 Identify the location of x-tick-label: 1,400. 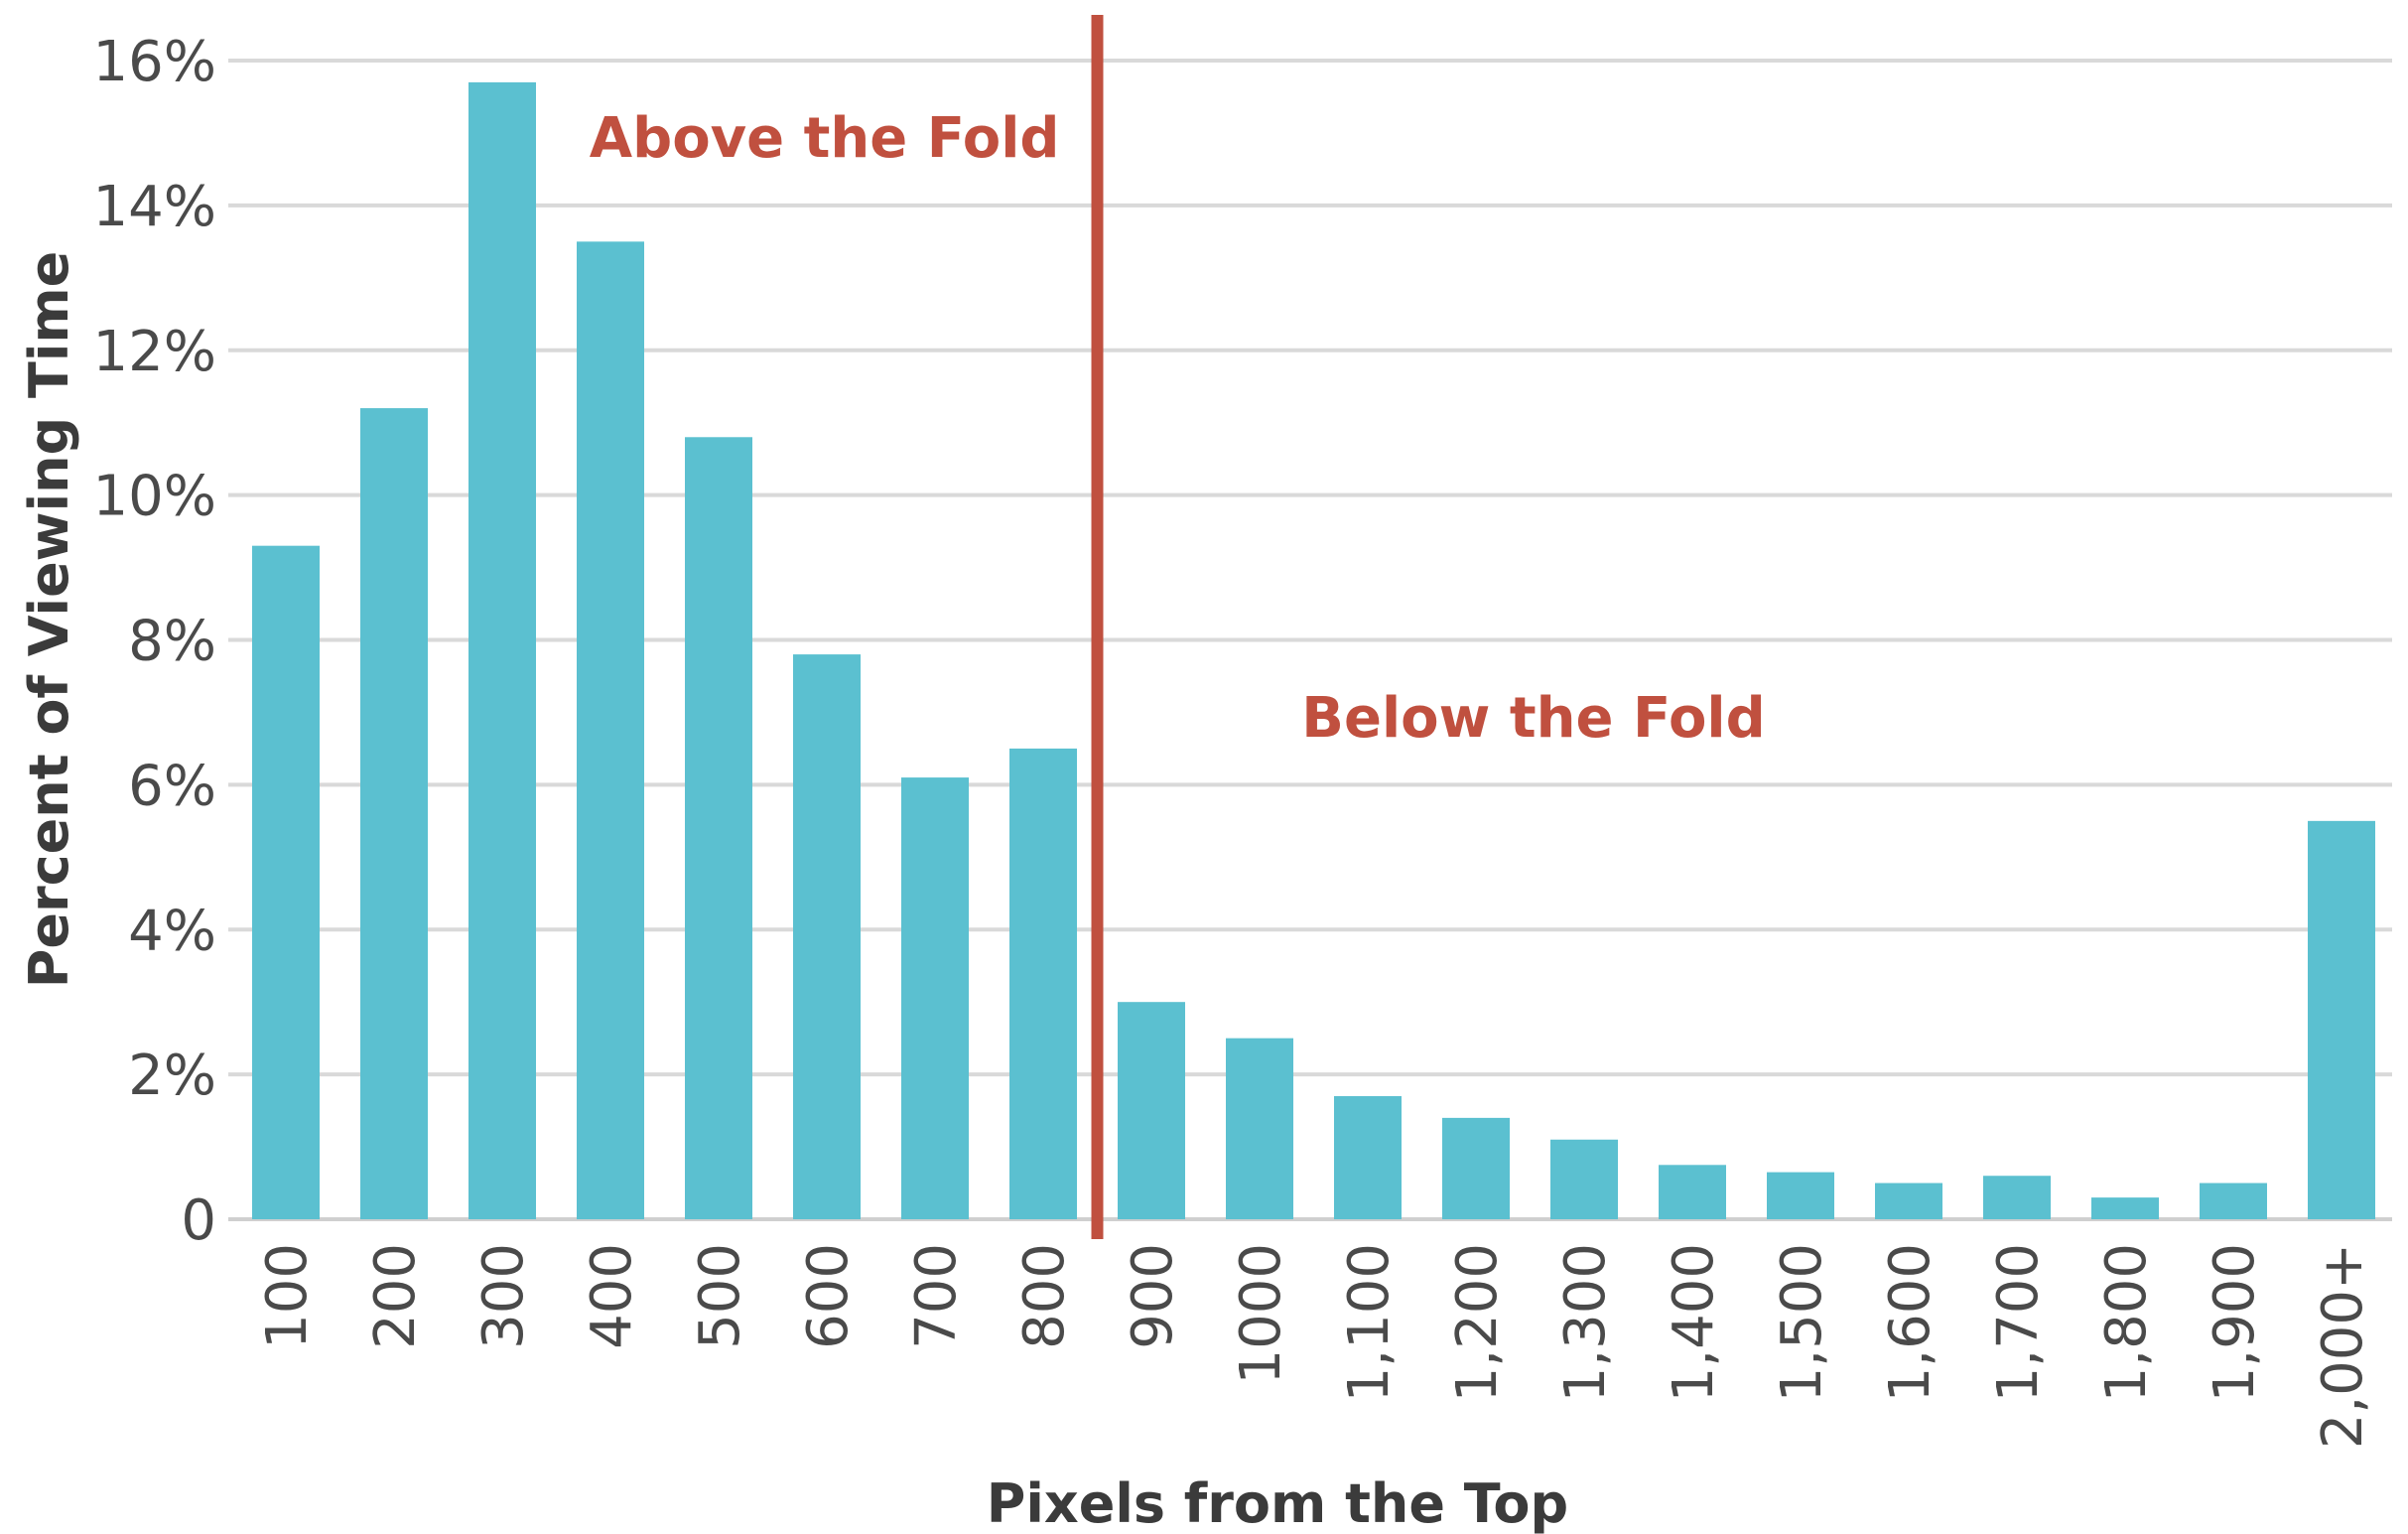
(1694, 1322).